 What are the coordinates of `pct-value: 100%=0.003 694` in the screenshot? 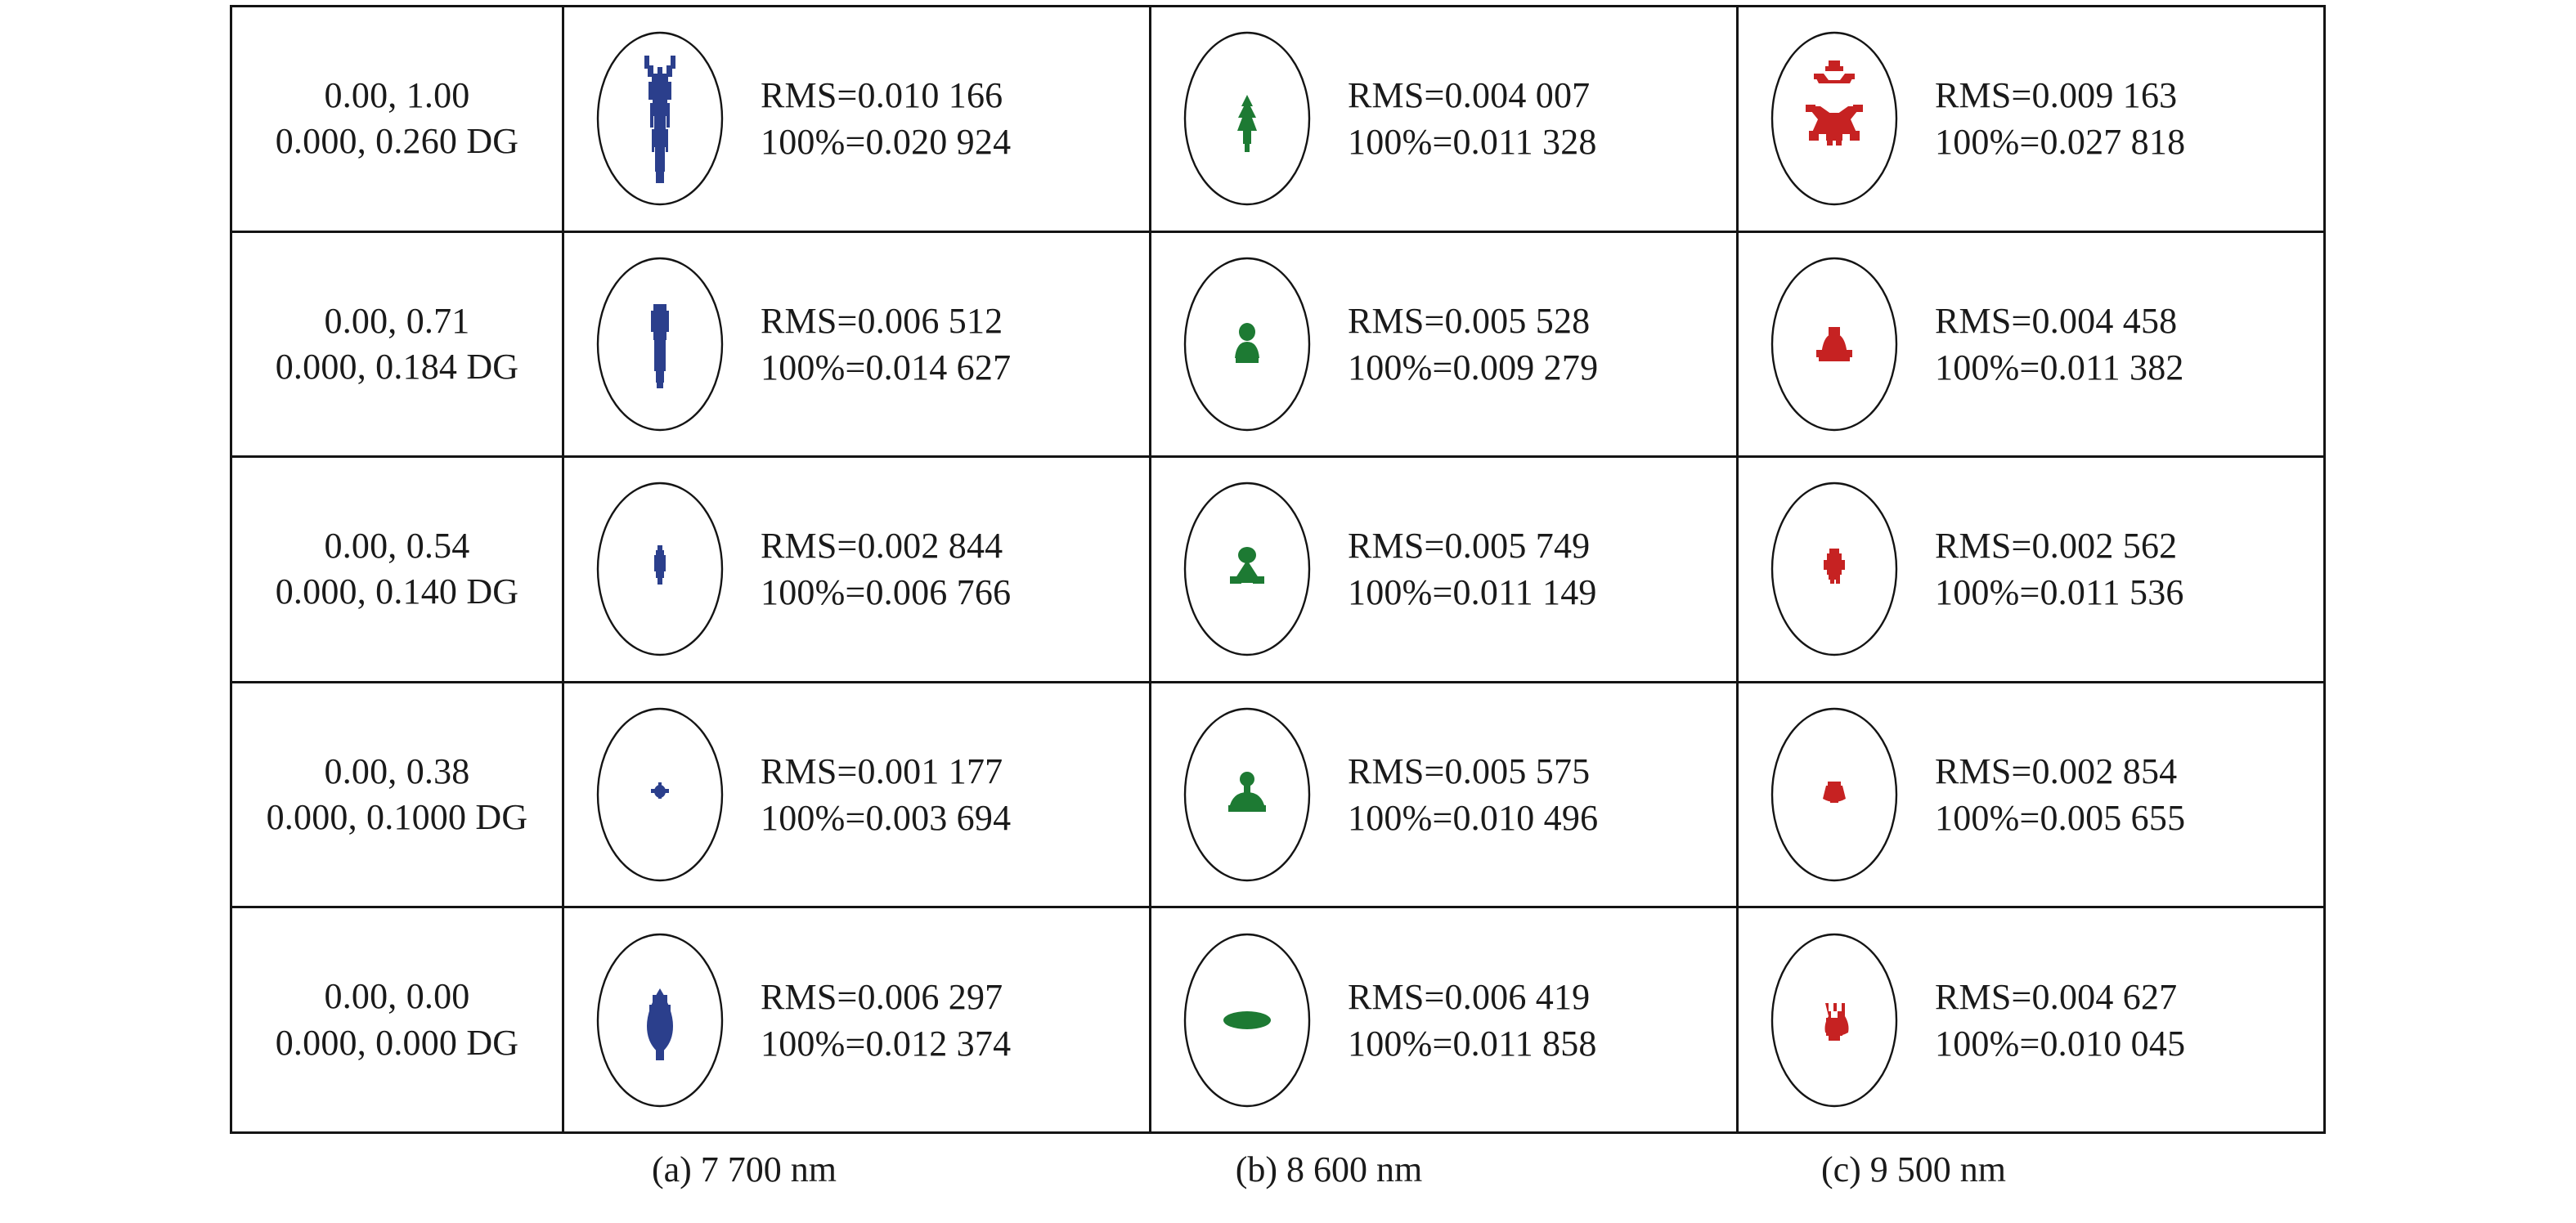 It's located at (886, 818).